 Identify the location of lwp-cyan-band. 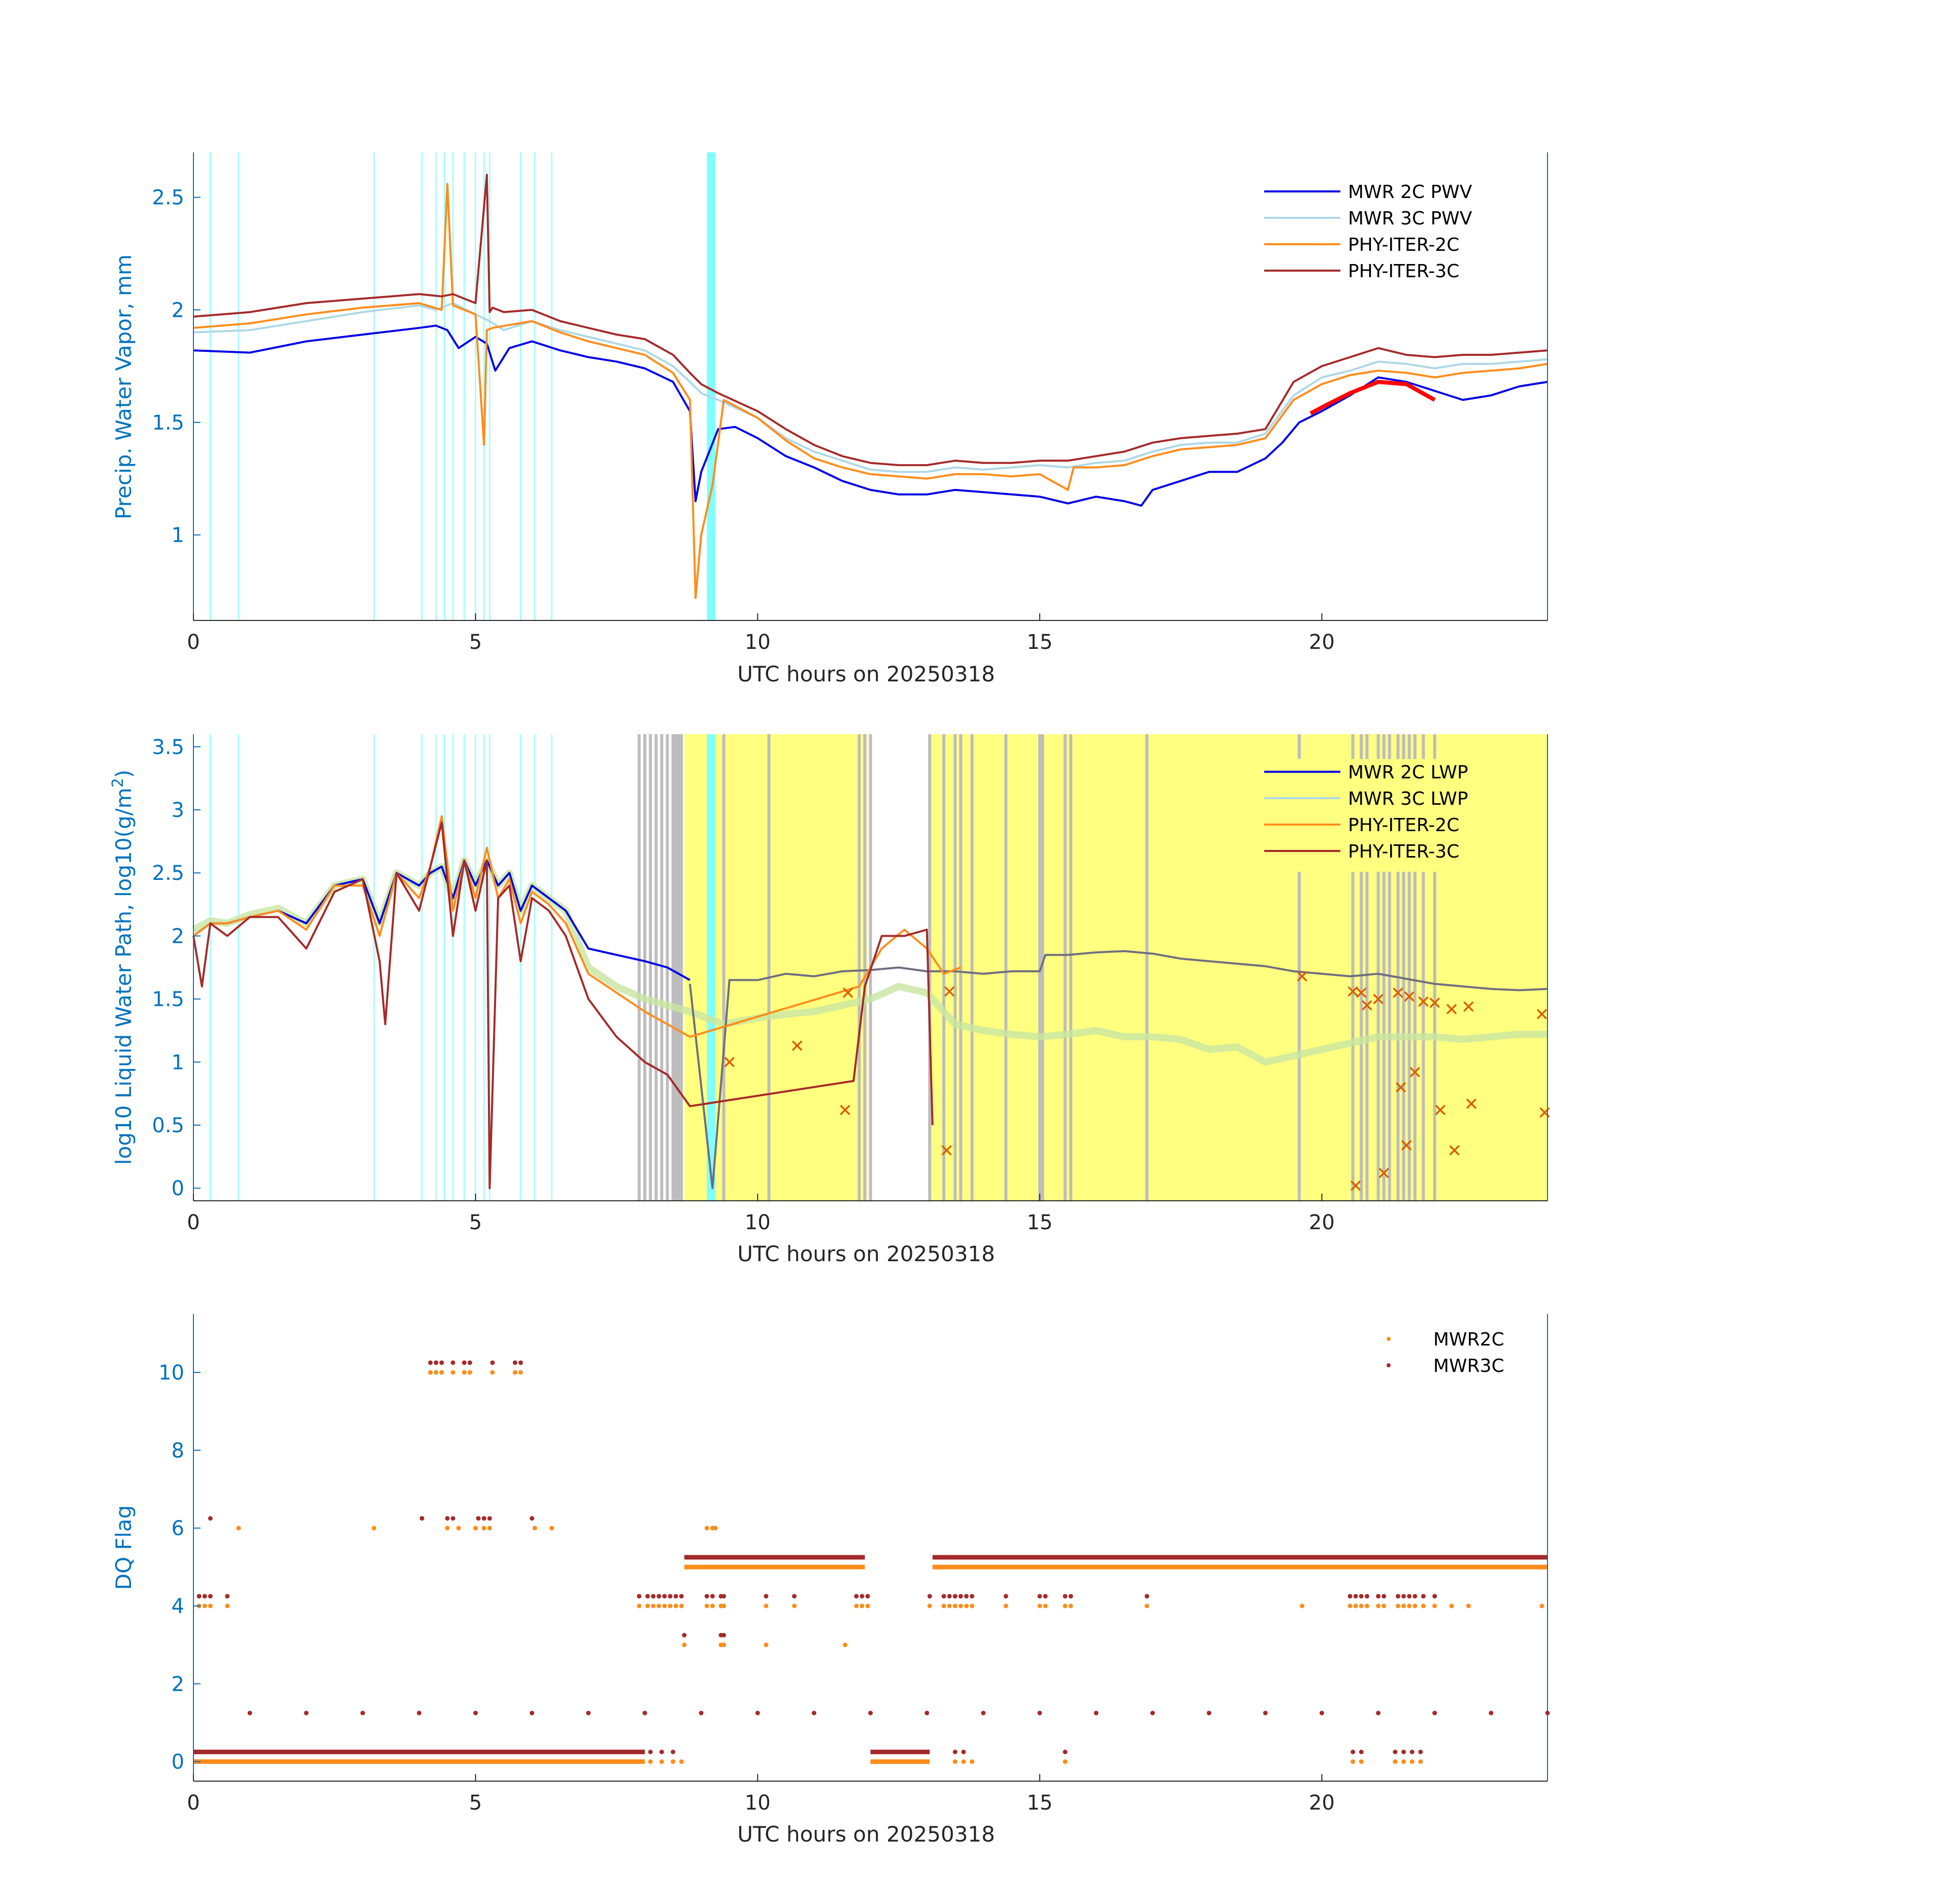
(711, 968).